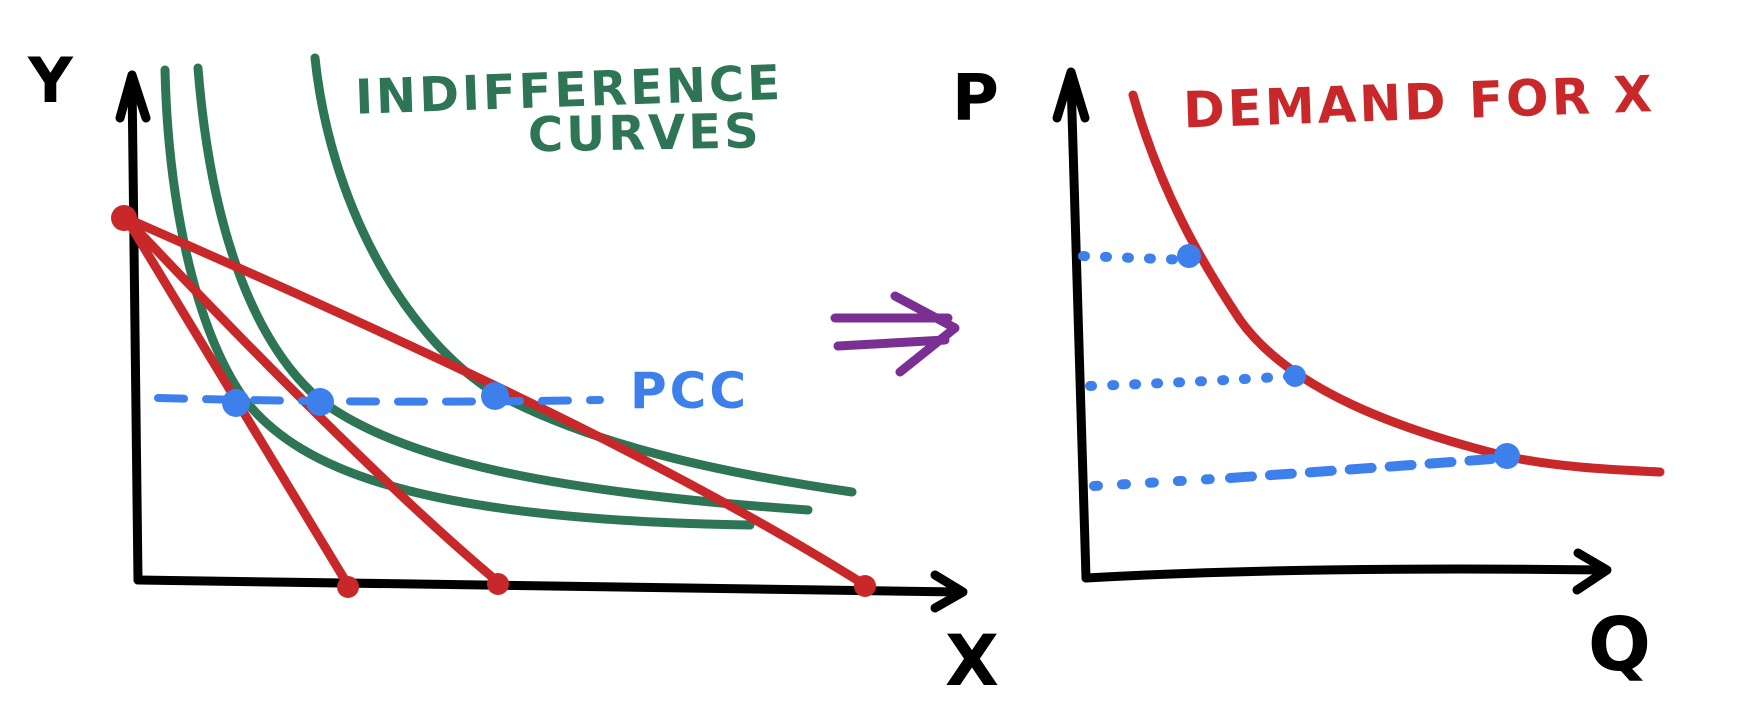 The height and width of the screenshot is (723, 1749). I want to click on pcc-label: PCC, so click(689, 391).